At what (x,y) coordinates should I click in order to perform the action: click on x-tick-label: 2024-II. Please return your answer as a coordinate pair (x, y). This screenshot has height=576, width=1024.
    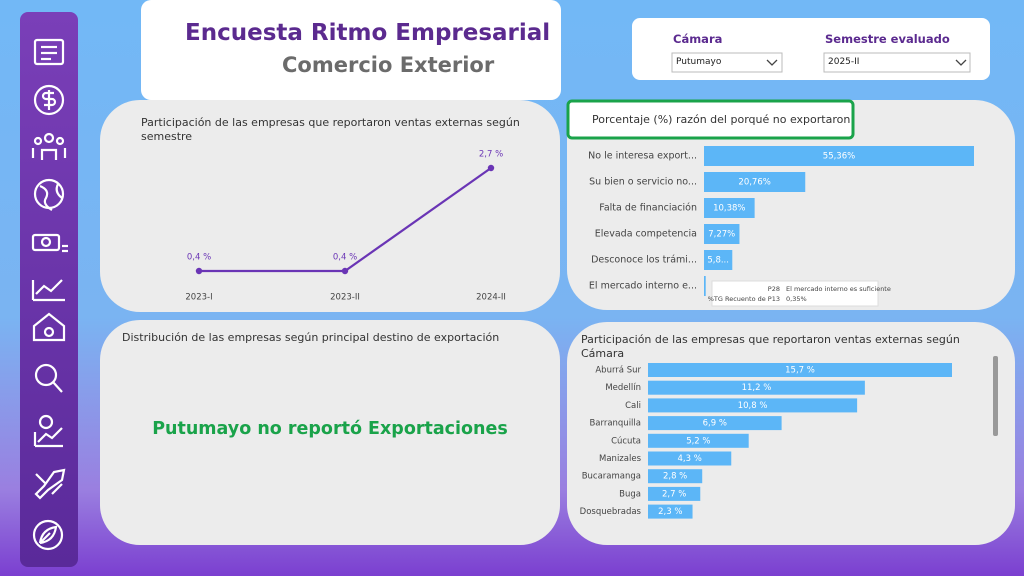
    Looking at the image, I should click on (491, 298).